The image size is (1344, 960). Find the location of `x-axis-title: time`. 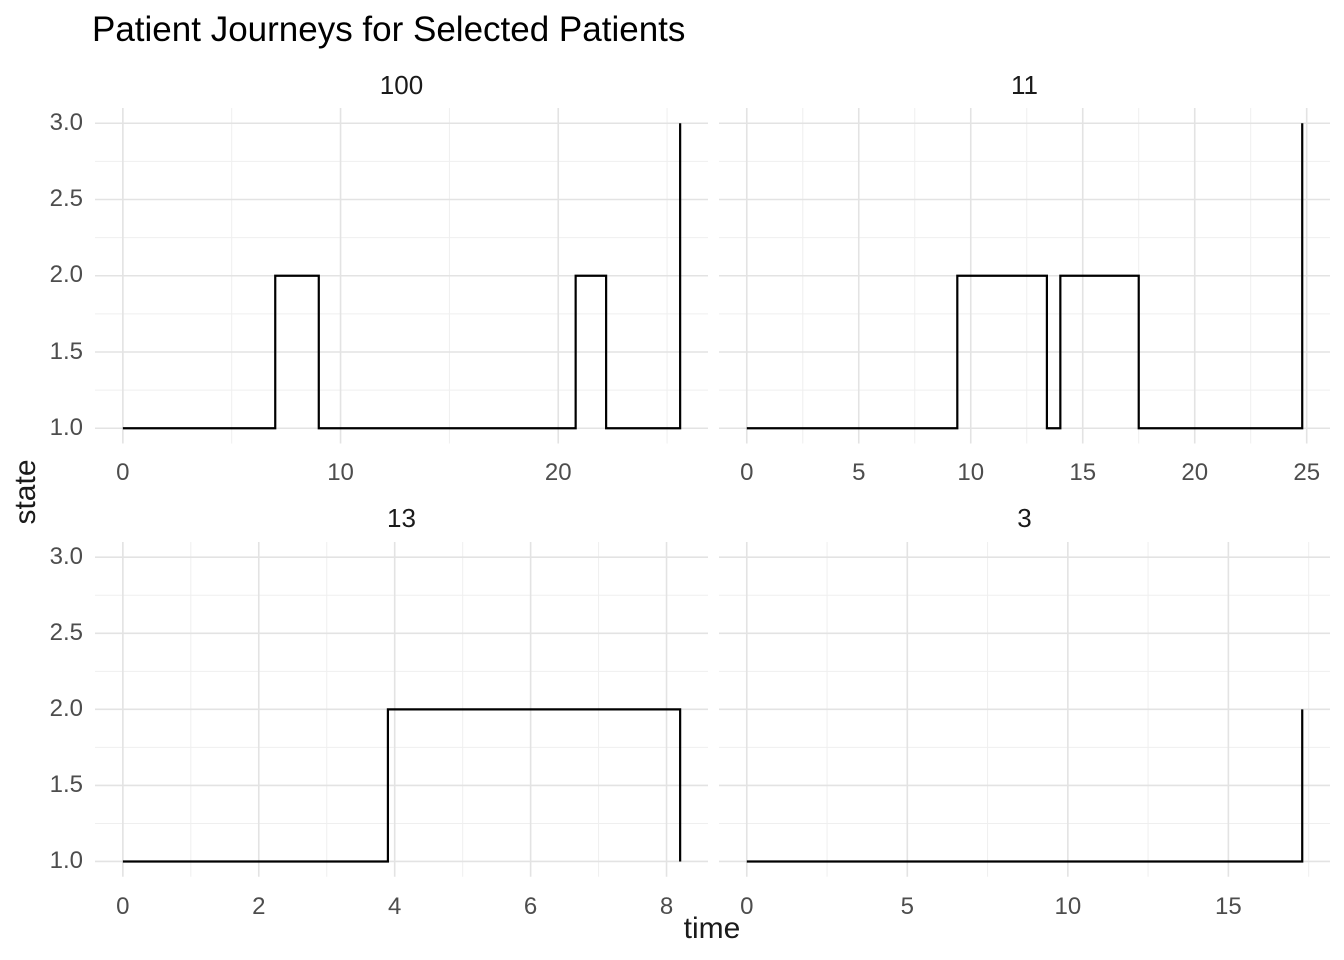

x-axis-title: time is located at coordinates (712, 928).